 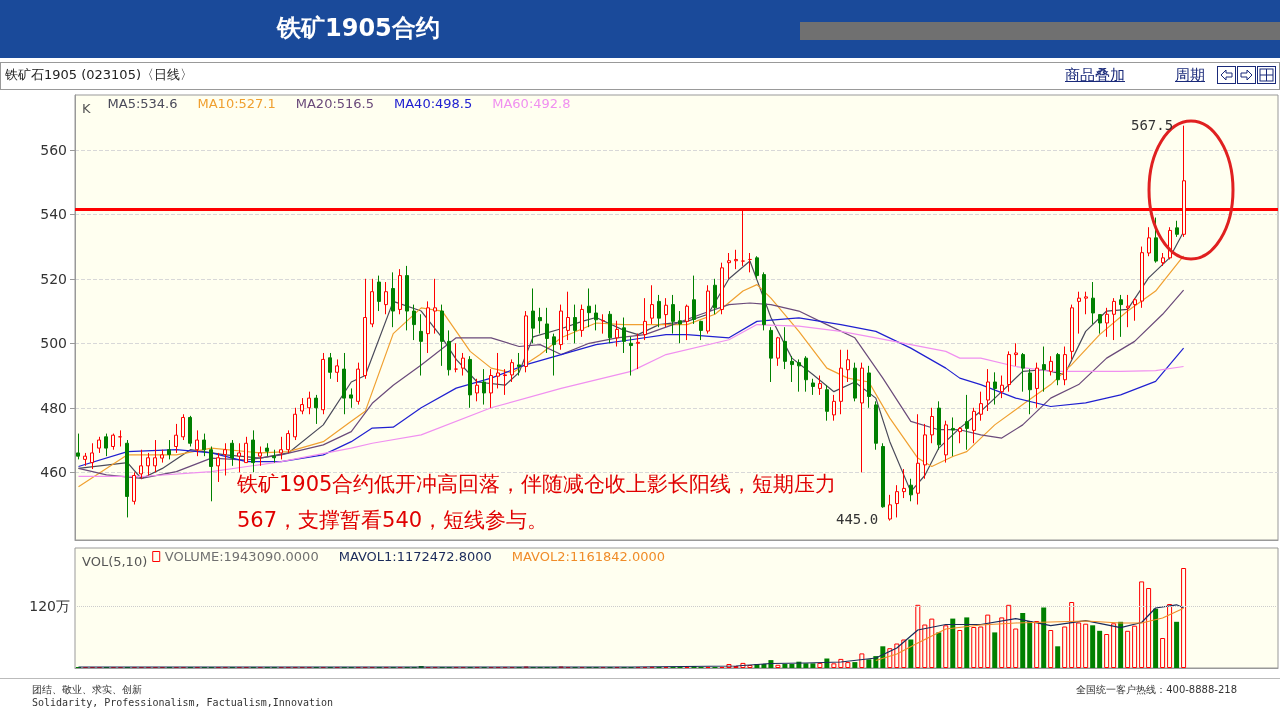 I want to click on text: MA20:516.5, so click(x=334, y=103).